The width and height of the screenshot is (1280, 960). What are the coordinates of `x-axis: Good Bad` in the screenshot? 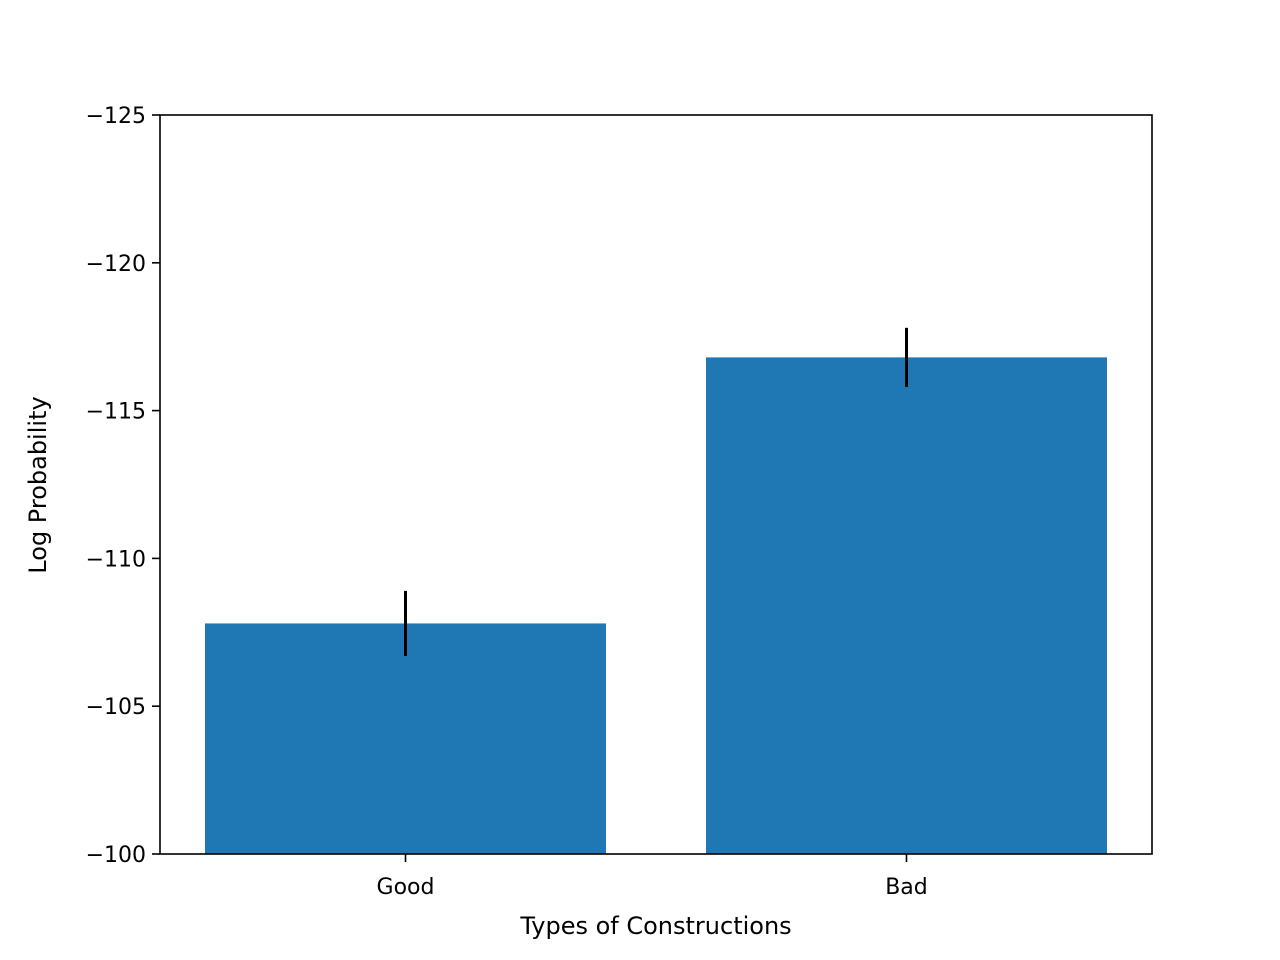 It's located at (652, 877).